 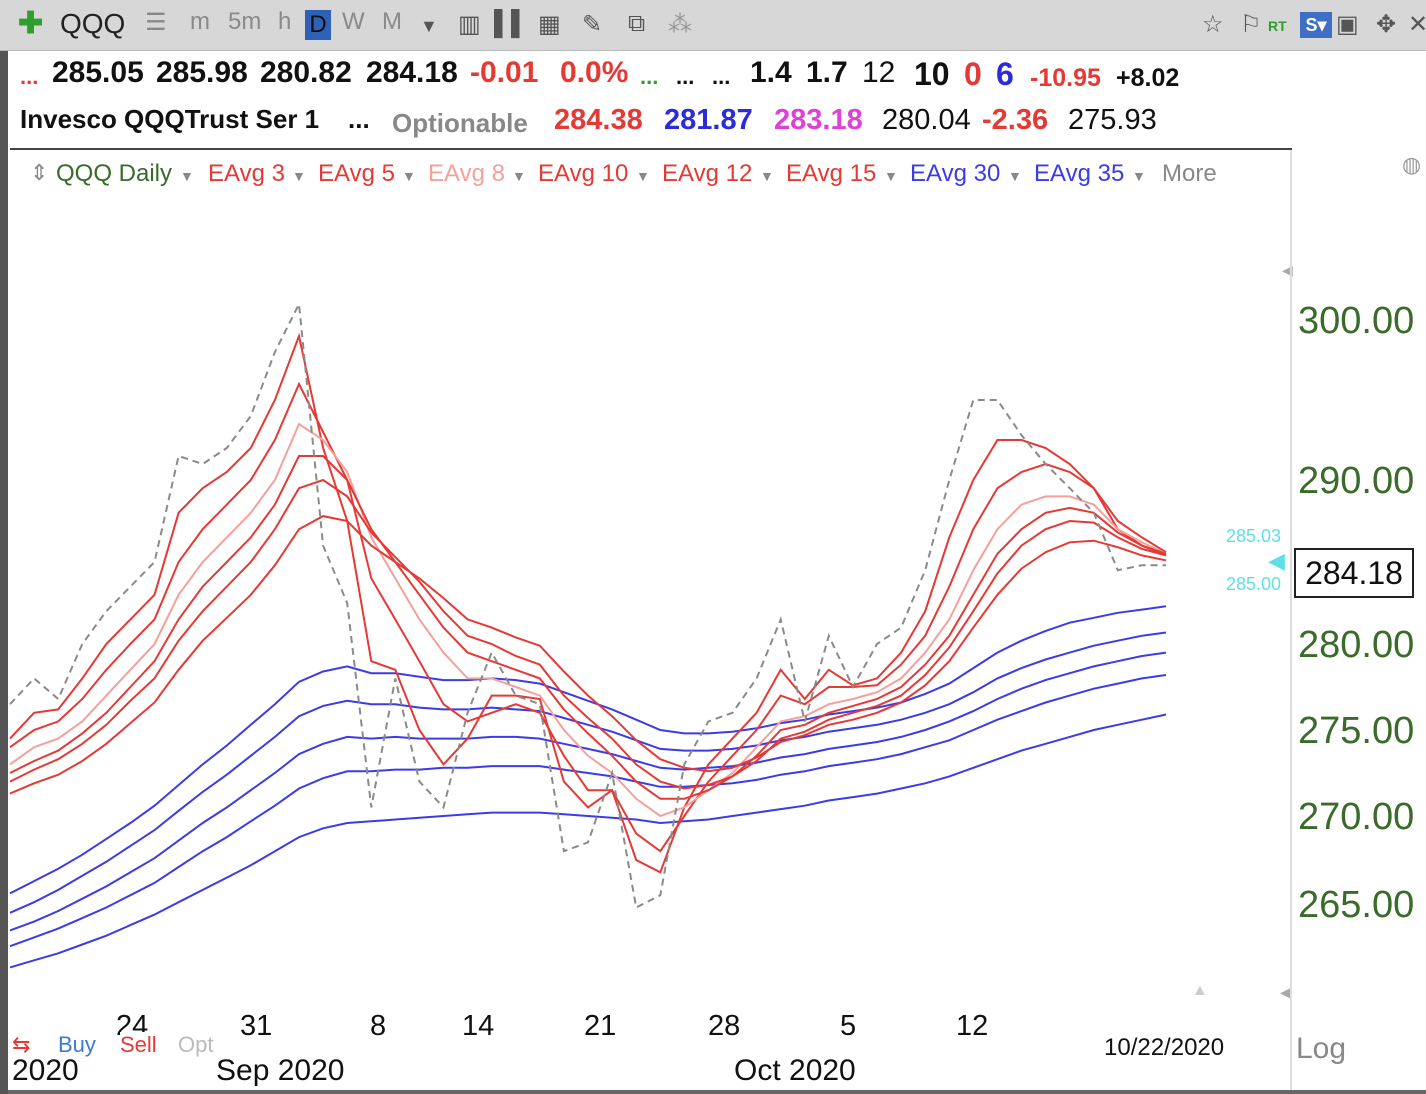 I want to click on interval-daily: D, so click(x=318, y=25).